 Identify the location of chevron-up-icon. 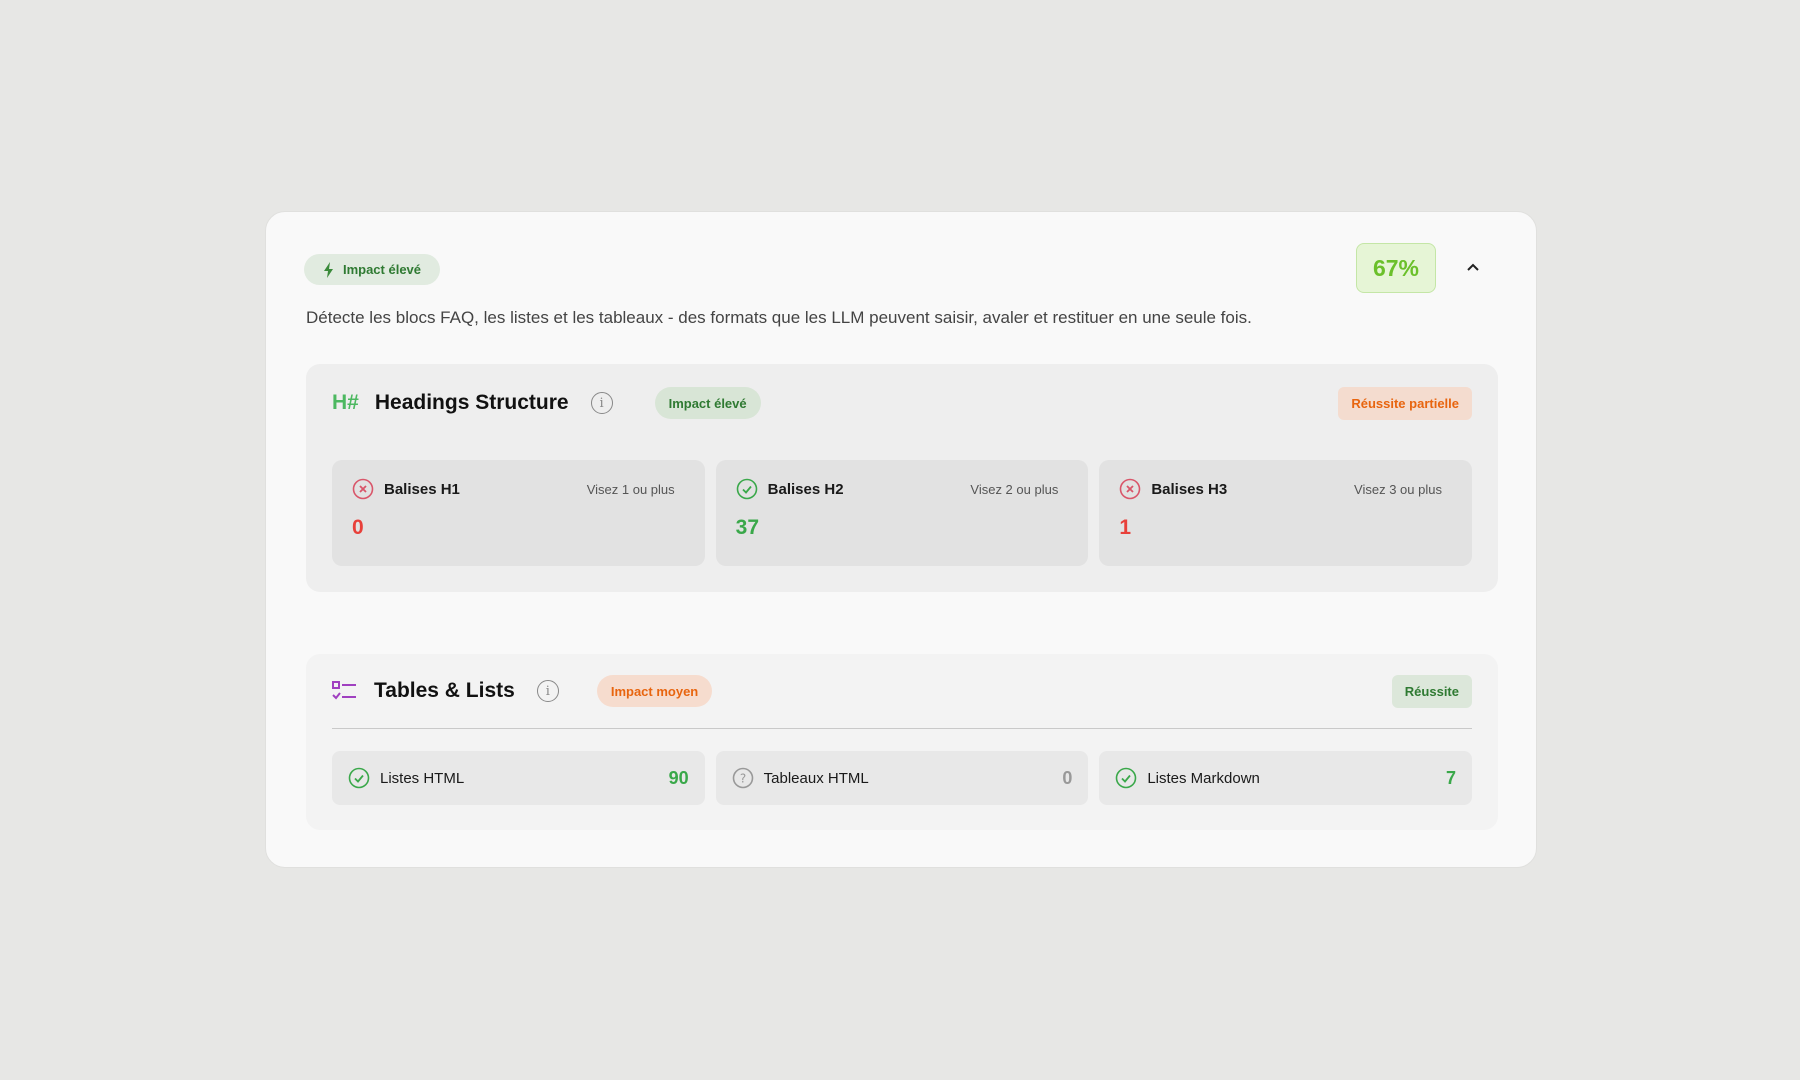
(1473, 267).